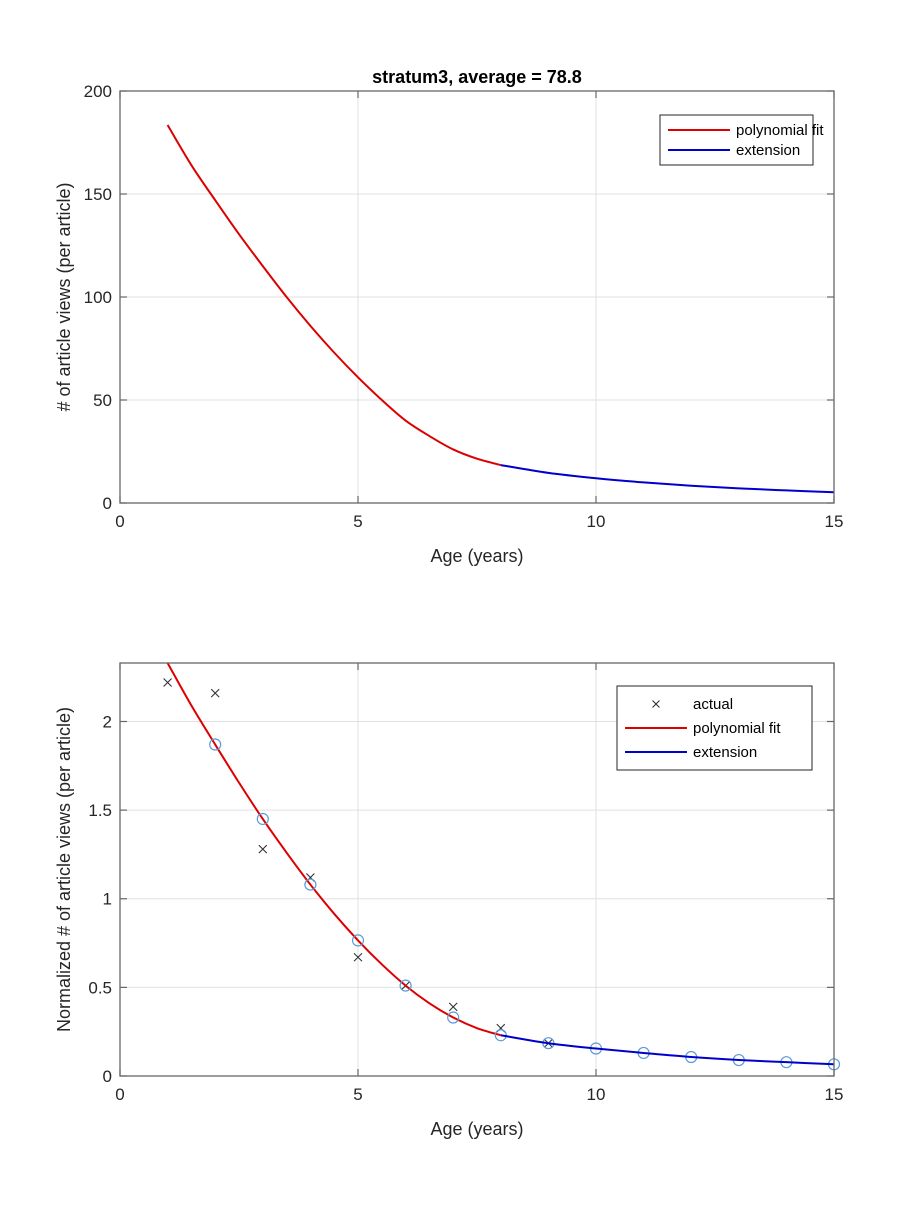 This screenshot has width=922, height=1210. What do you see at coordinates (98, 91) in the screenshot?
I see `y-tick-label: 200` at bounding box center [98, 91].